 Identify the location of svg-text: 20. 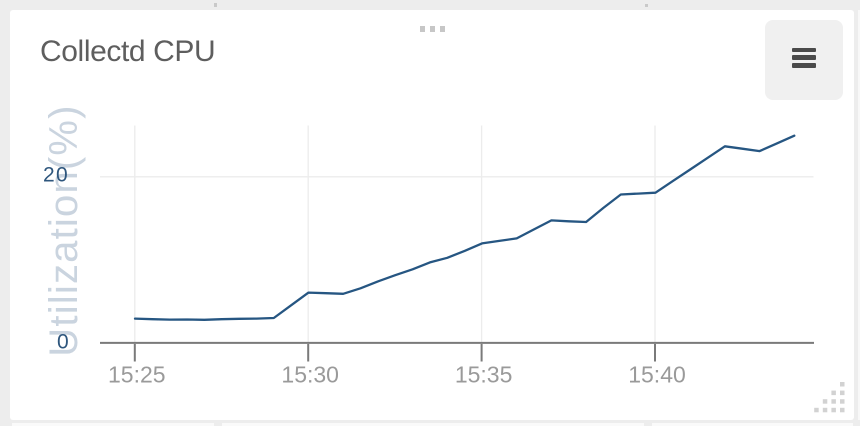
(56, 174).